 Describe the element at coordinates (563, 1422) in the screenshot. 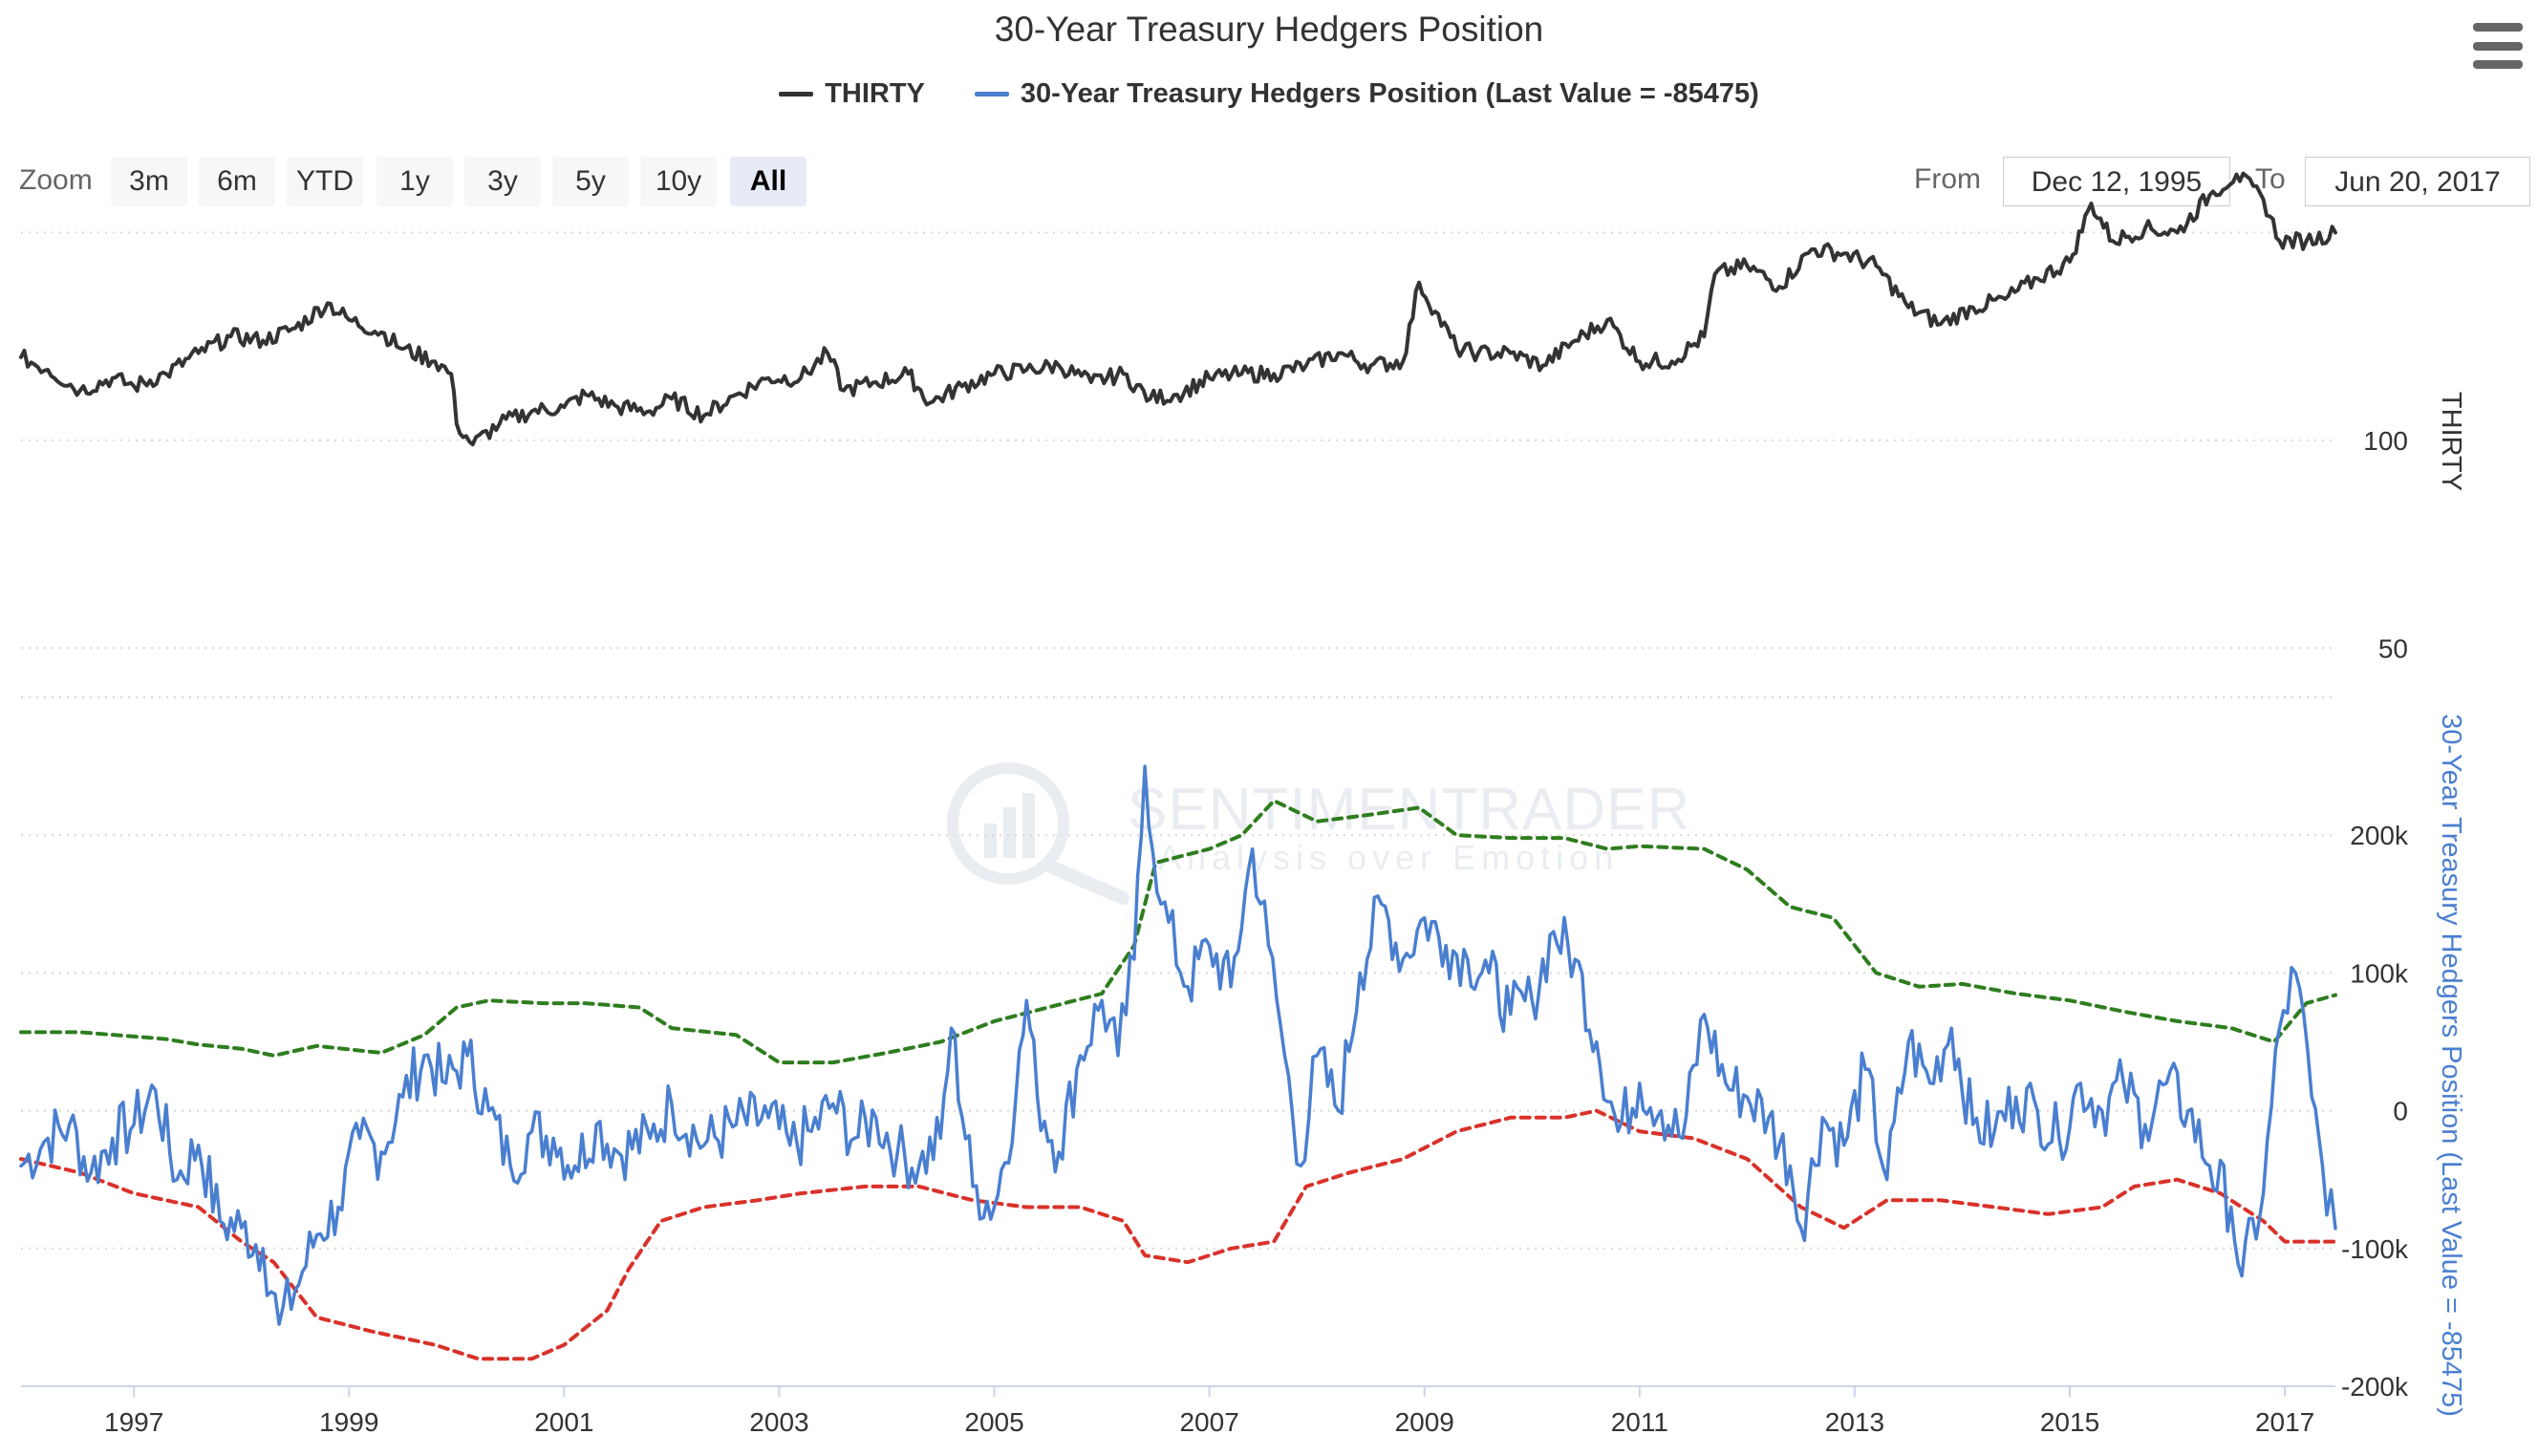

I see `x-tick-label: 2001` at that location.